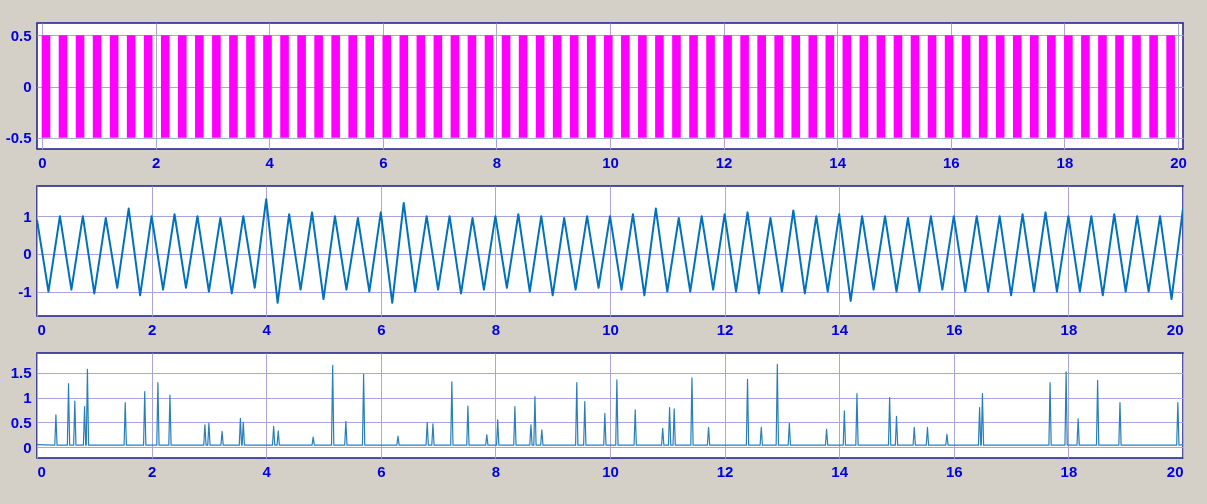 This screenshot has height=504, width=1207. Describe the element at coordinates (18, 138) in the screenshot. I see `y-tick-label: -0.5` at that location.